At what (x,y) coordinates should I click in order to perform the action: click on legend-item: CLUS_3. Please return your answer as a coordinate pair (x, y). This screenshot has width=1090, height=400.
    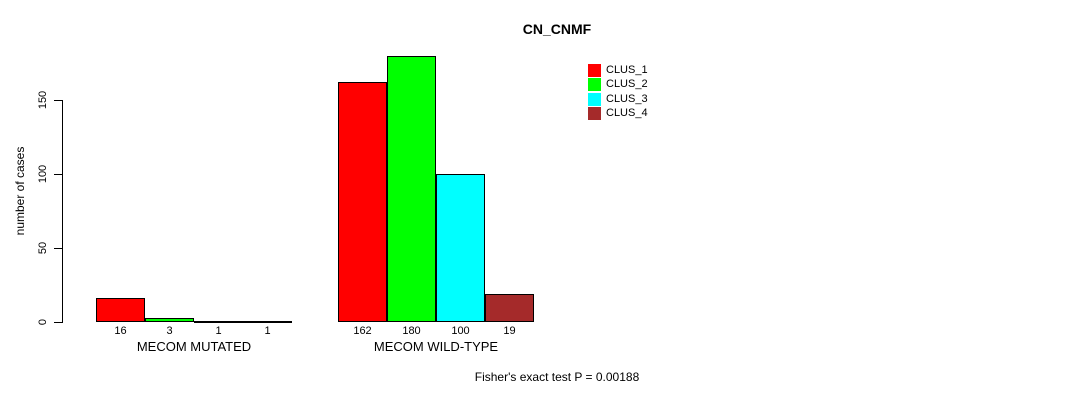
    Looking at the image, I should click on (618, 99).